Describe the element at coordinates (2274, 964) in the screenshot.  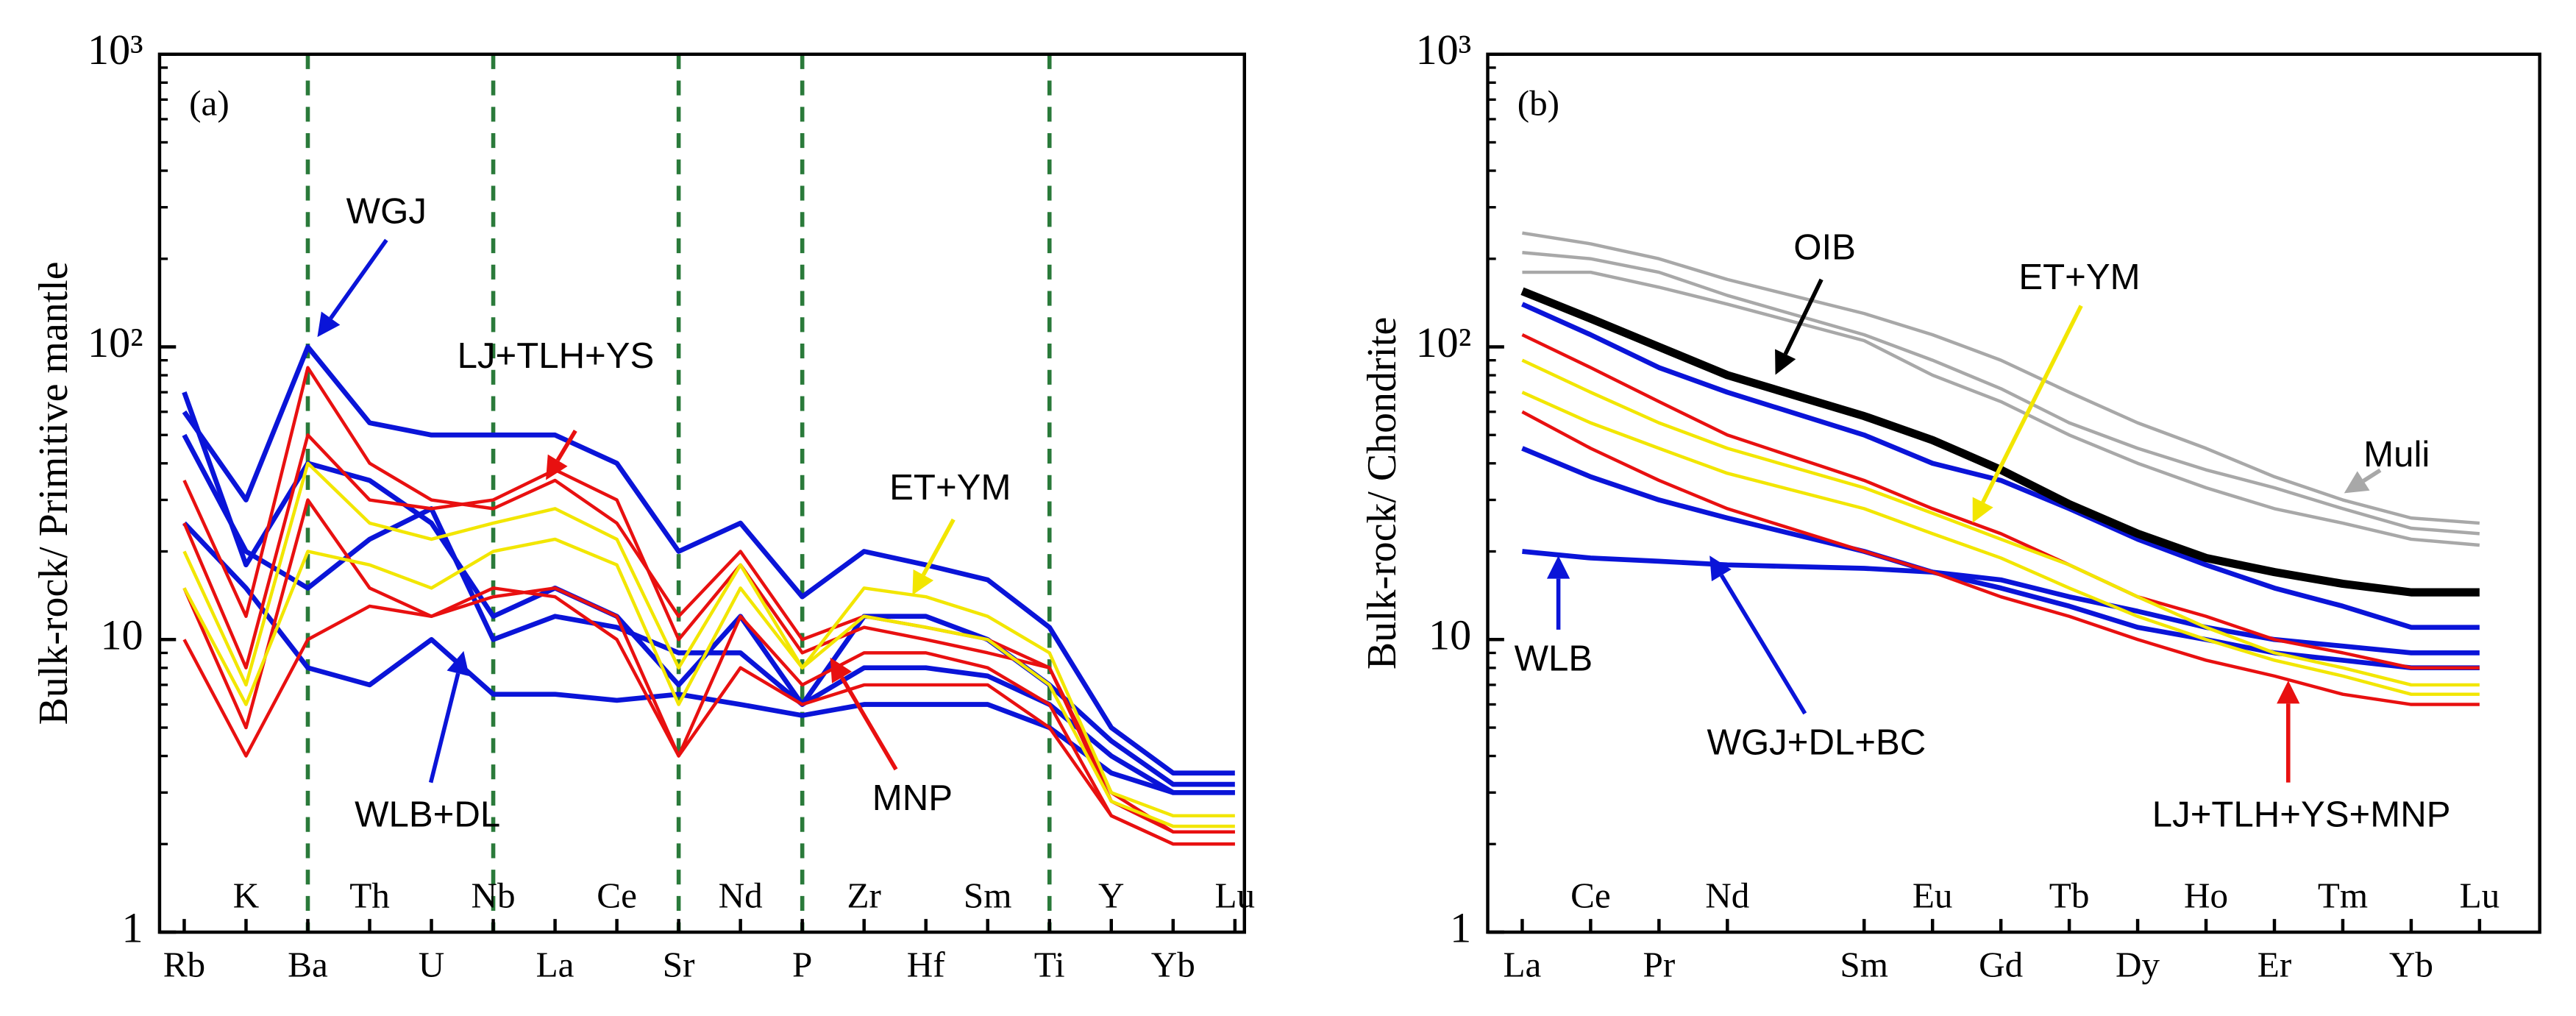
I see `x-tick-label: Er` at that location.